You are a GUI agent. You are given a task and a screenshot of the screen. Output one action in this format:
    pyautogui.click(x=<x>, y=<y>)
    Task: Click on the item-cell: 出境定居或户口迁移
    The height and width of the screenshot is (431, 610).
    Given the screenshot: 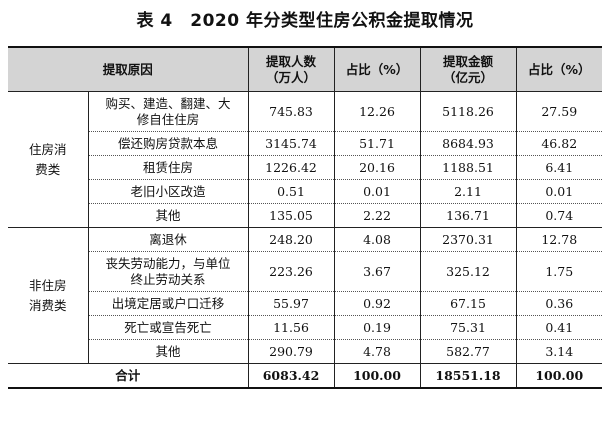 What is the action you would take?
    pyautogui.click(x=168, y=303)
    